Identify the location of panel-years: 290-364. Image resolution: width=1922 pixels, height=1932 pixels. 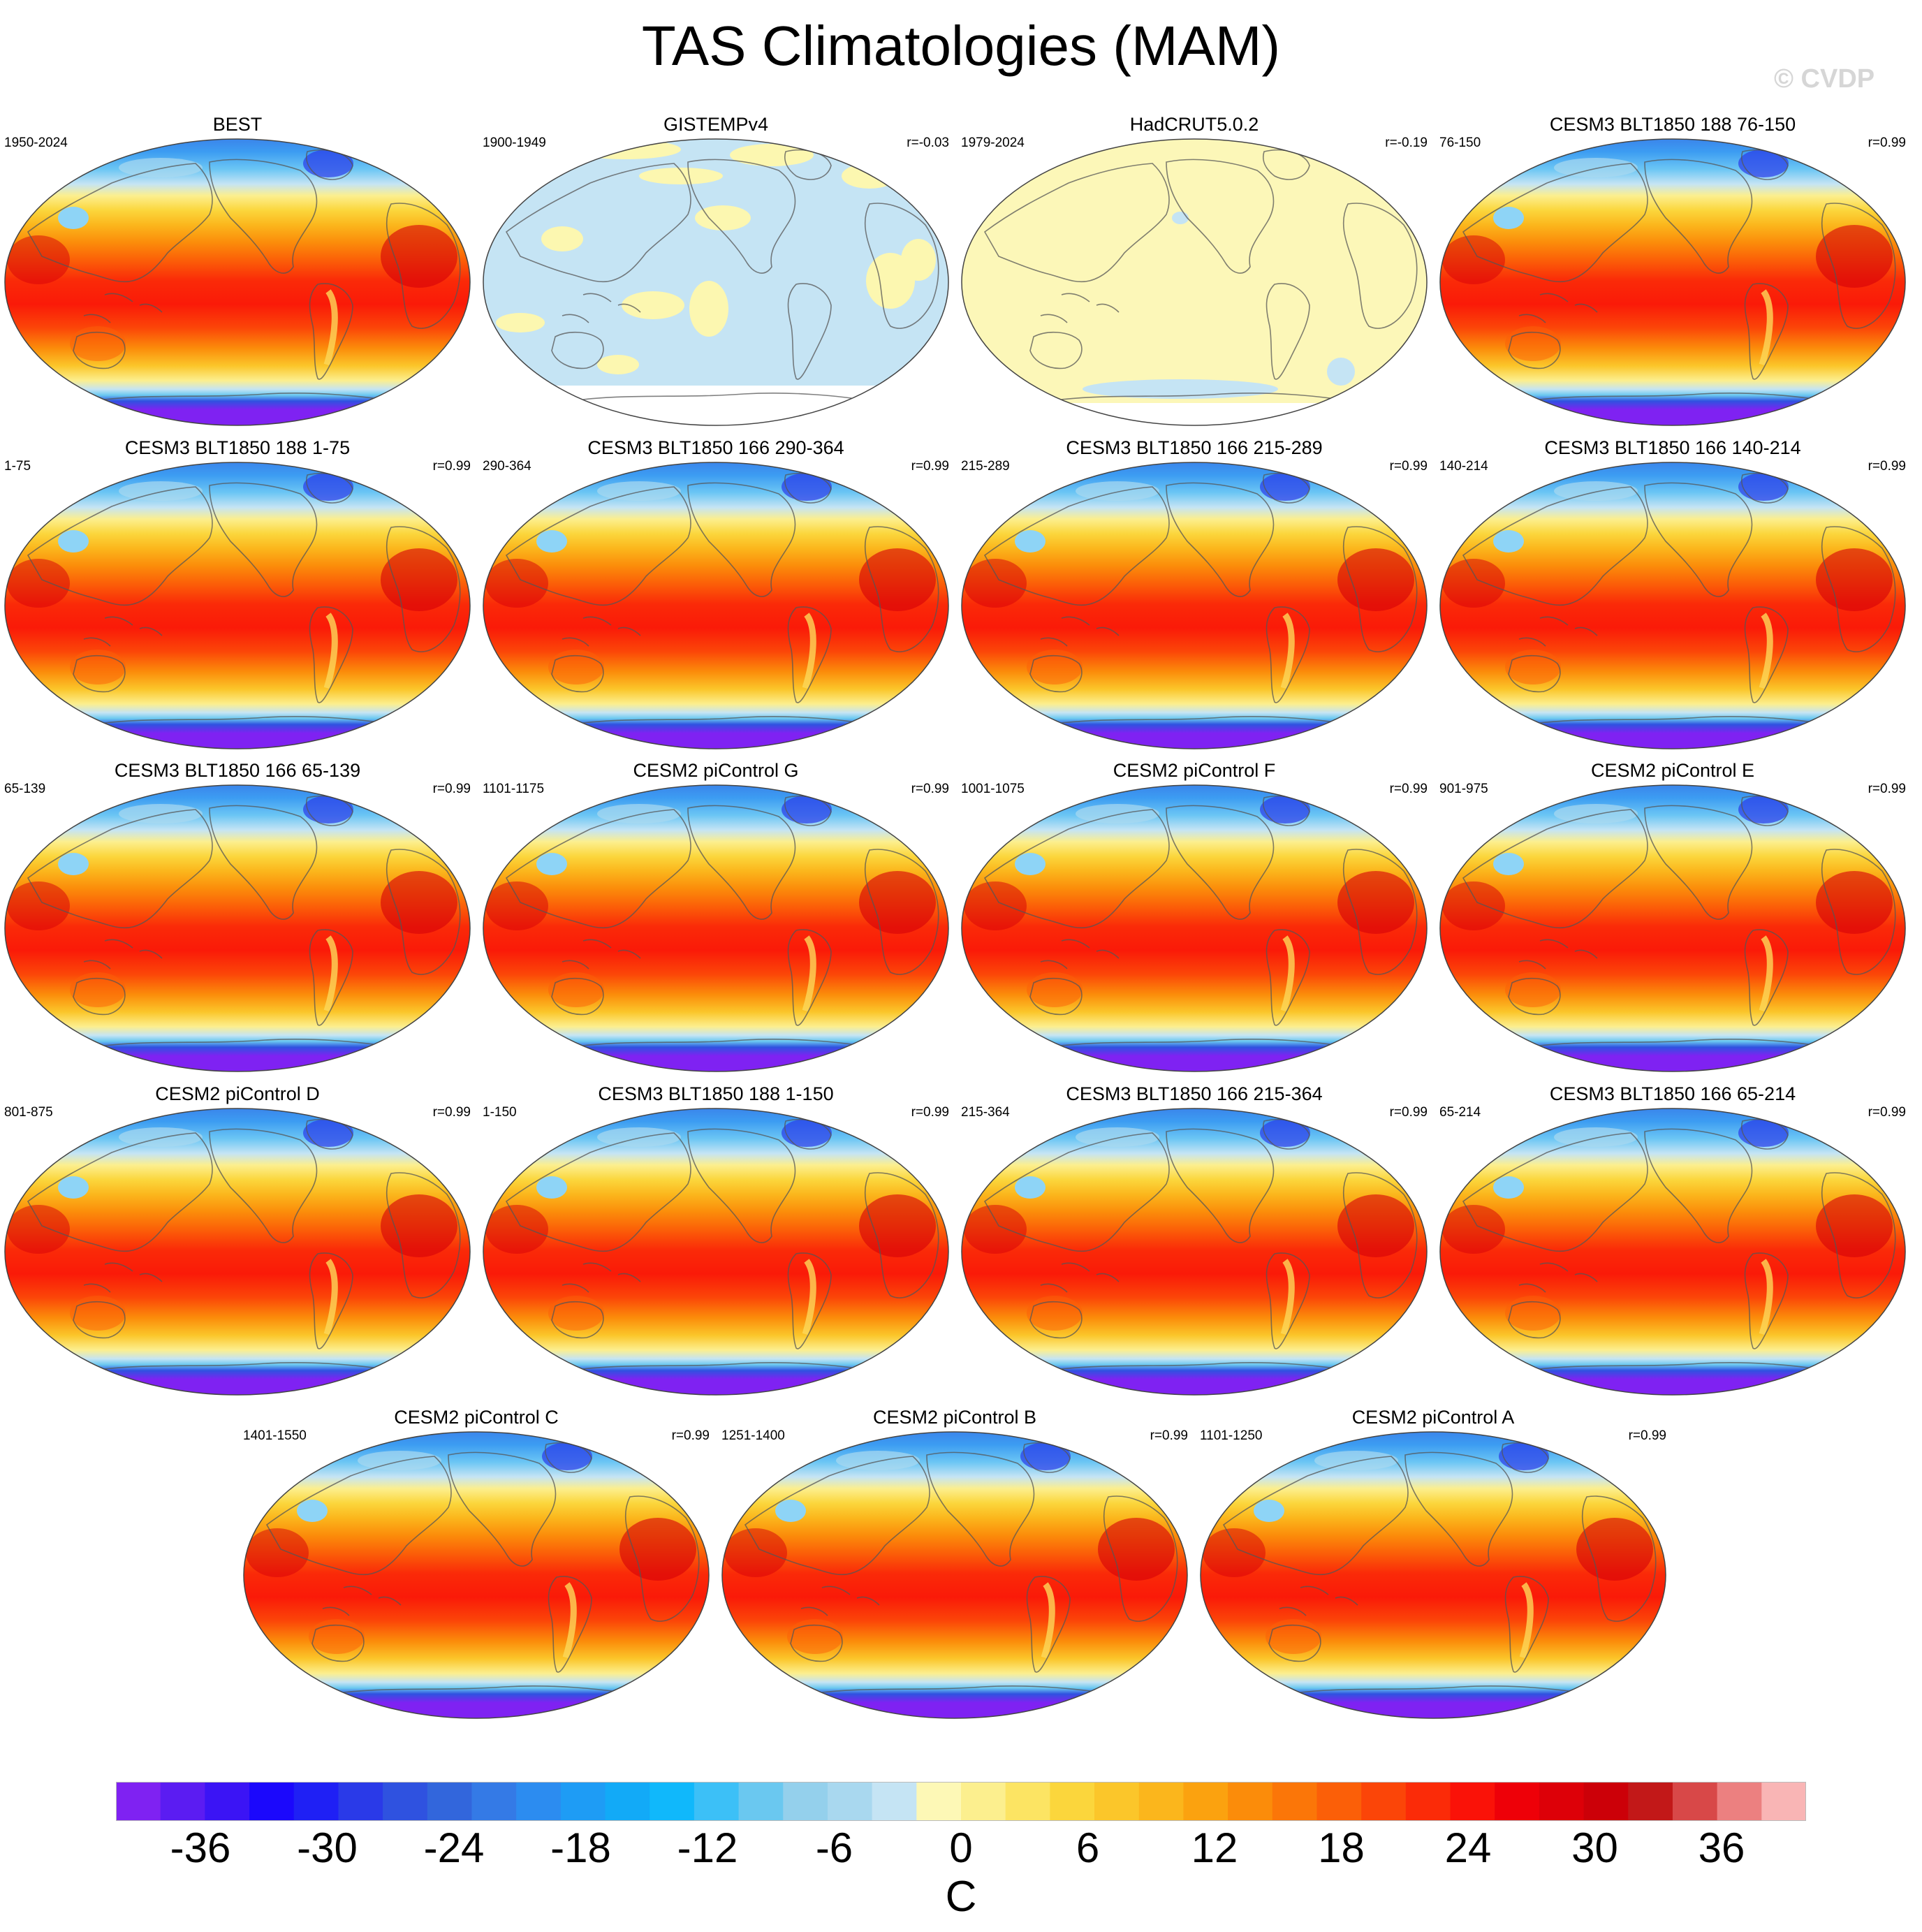
(507, 466).